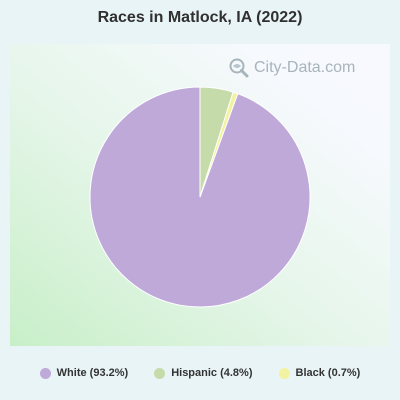 The height and width of the screenshot is (400, 400). I want to click on legend-label: White (93.2%), so click(92, 373).